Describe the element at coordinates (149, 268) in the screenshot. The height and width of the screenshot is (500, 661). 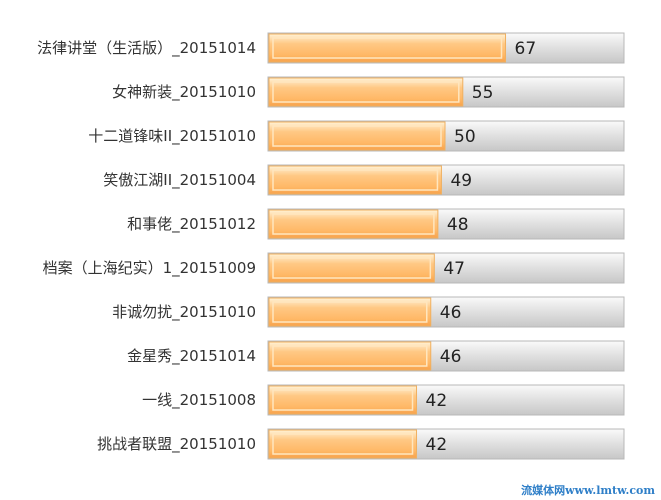
I see `category-label: 档案（上海纪实）1_20151009` at that location.